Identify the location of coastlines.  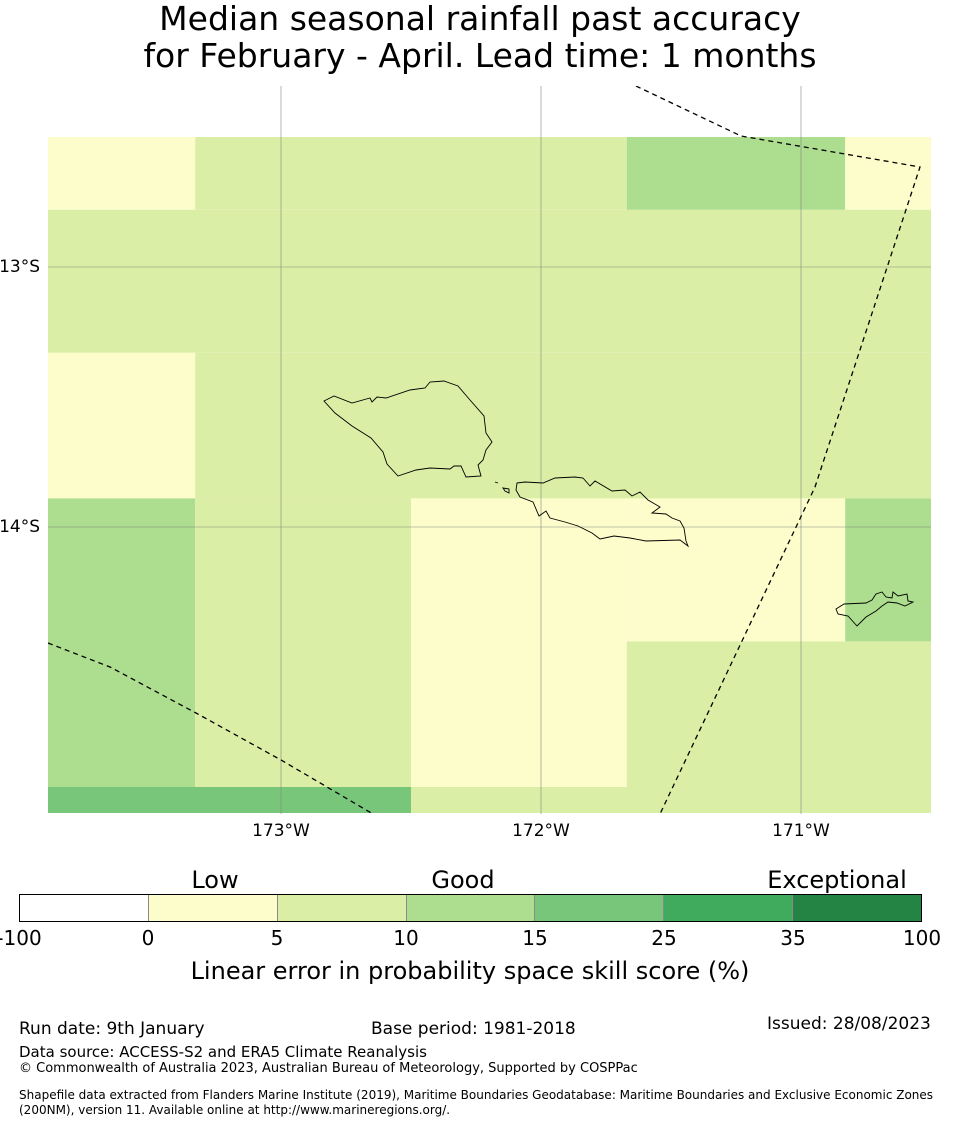
(619, 503).